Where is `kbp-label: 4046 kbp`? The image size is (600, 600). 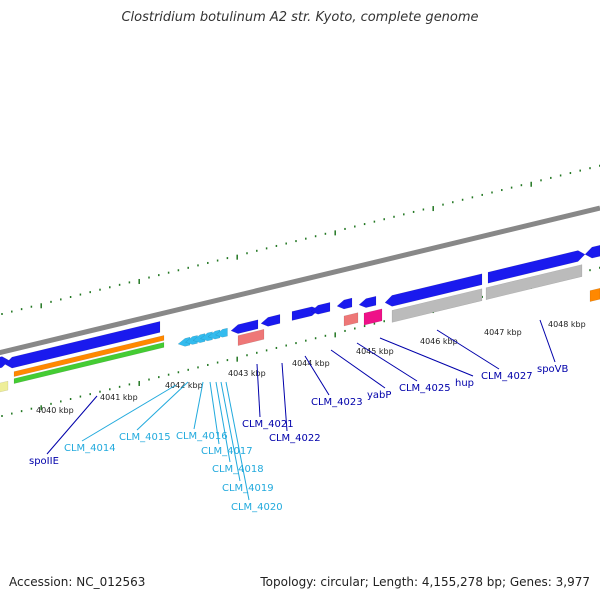
kbp-label: 4046 kbp is located at coordinates (439, 341).